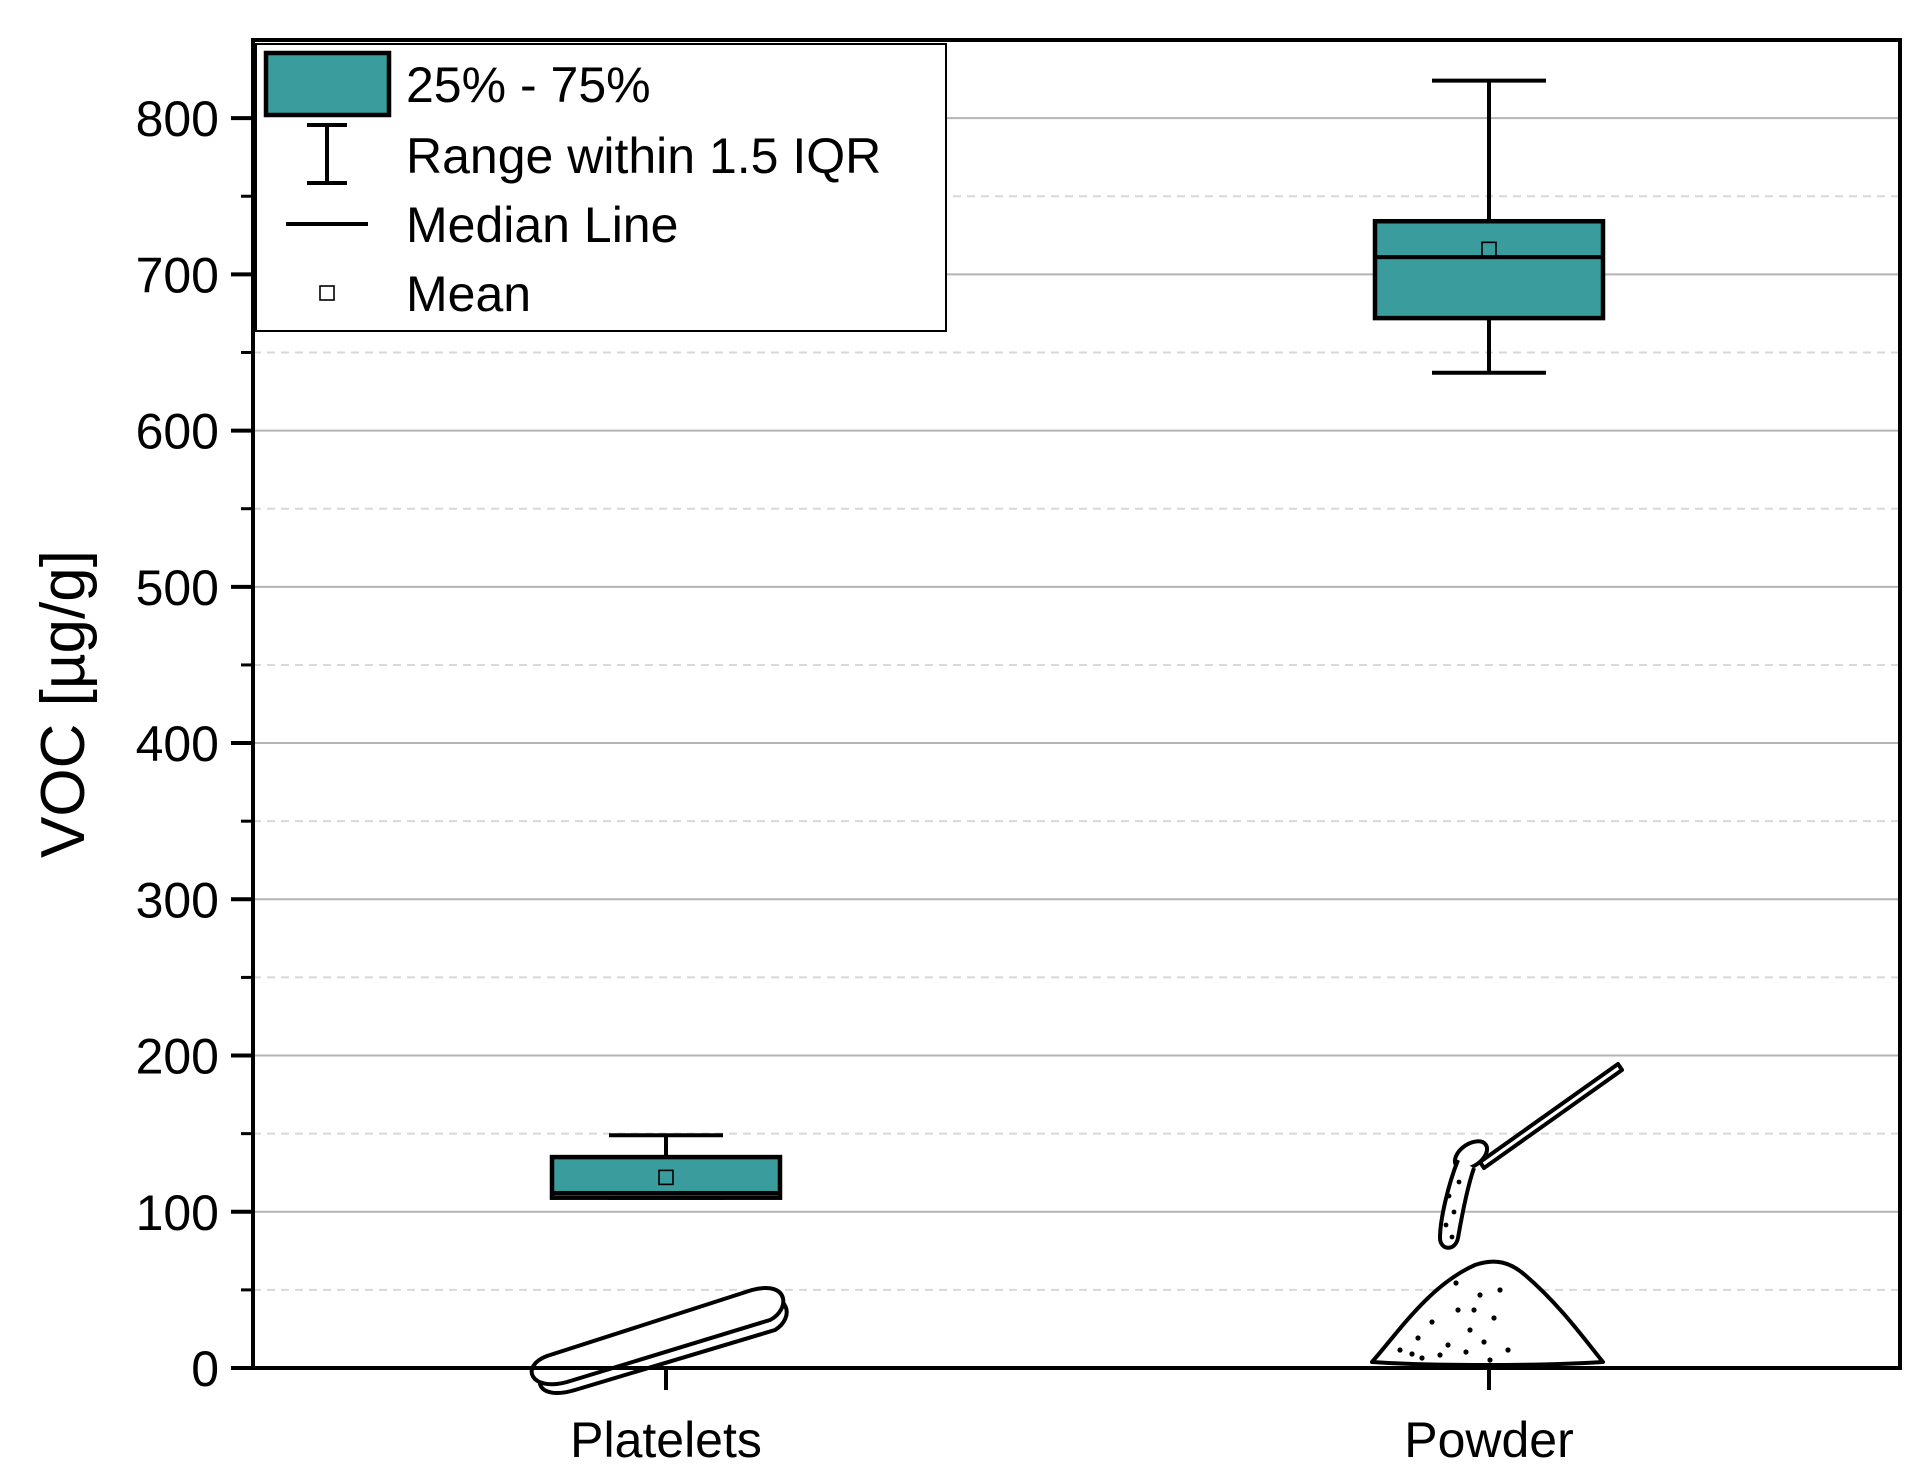 The height and width of the screenshot is (1480, 1931). I want to click on box-powder, so click(1489, 226).